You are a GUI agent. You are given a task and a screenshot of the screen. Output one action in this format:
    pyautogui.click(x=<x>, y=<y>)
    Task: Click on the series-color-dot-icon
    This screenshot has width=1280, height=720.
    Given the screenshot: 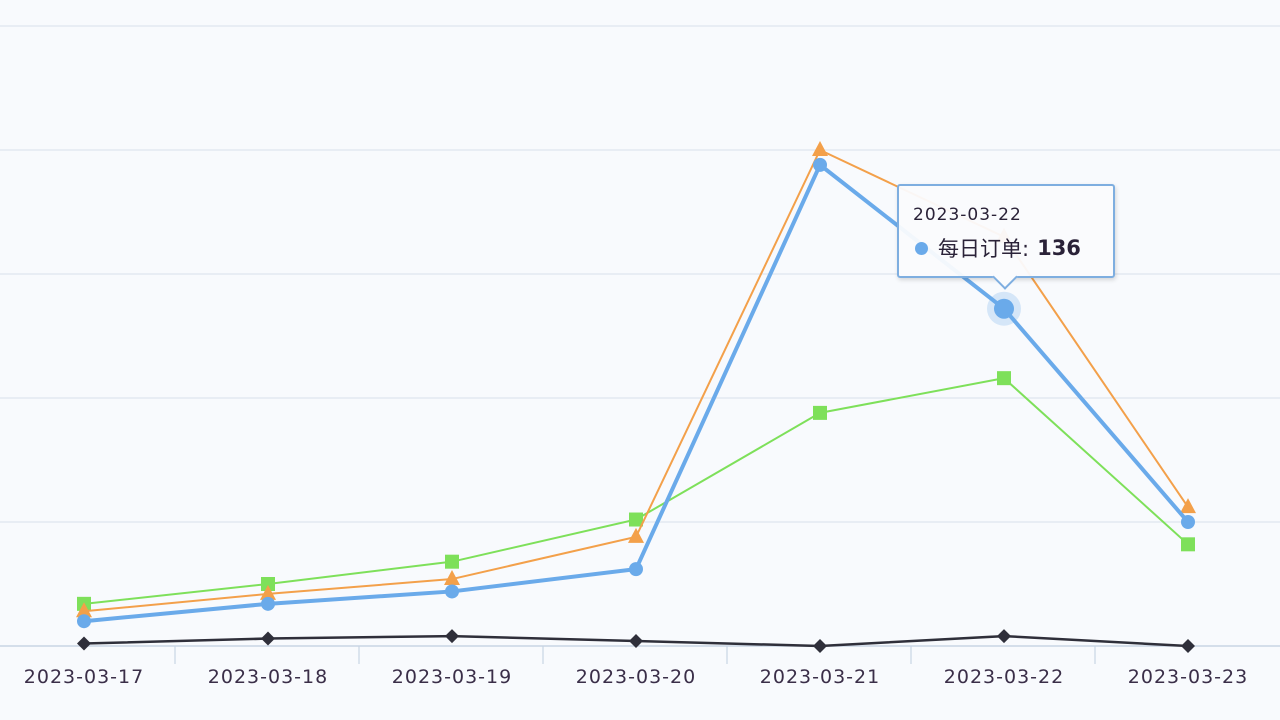 What is the action you would take?
    pyautogui.click(x=921, y=248)
    